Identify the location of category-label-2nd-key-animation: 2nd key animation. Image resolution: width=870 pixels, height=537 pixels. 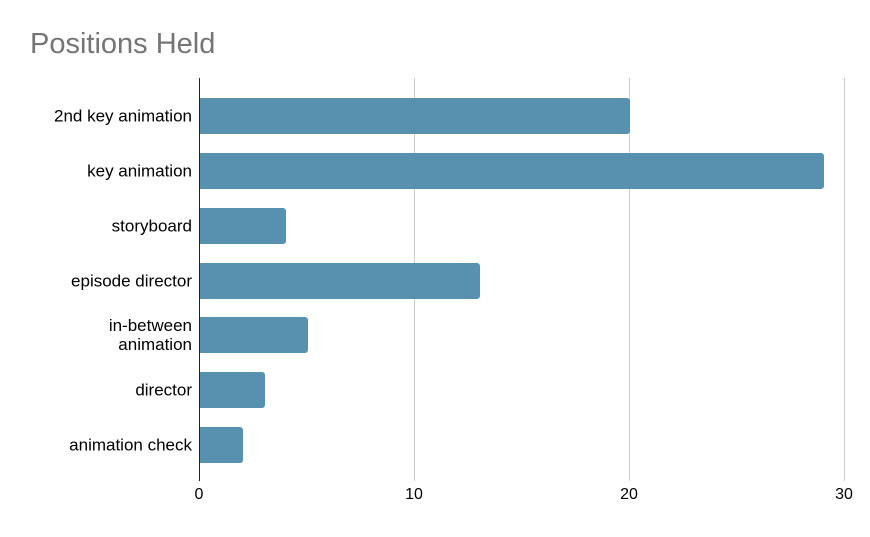
(123, 116).